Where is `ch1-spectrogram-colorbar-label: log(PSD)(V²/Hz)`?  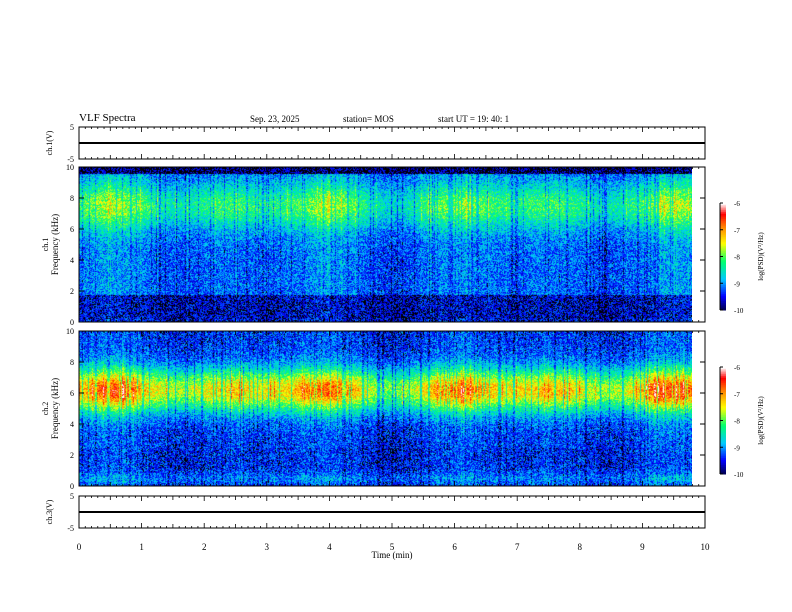
ch1-spectrogram-colorbar-label: log(PSD)(V²/Hz) is located at coordinates (761, 256).